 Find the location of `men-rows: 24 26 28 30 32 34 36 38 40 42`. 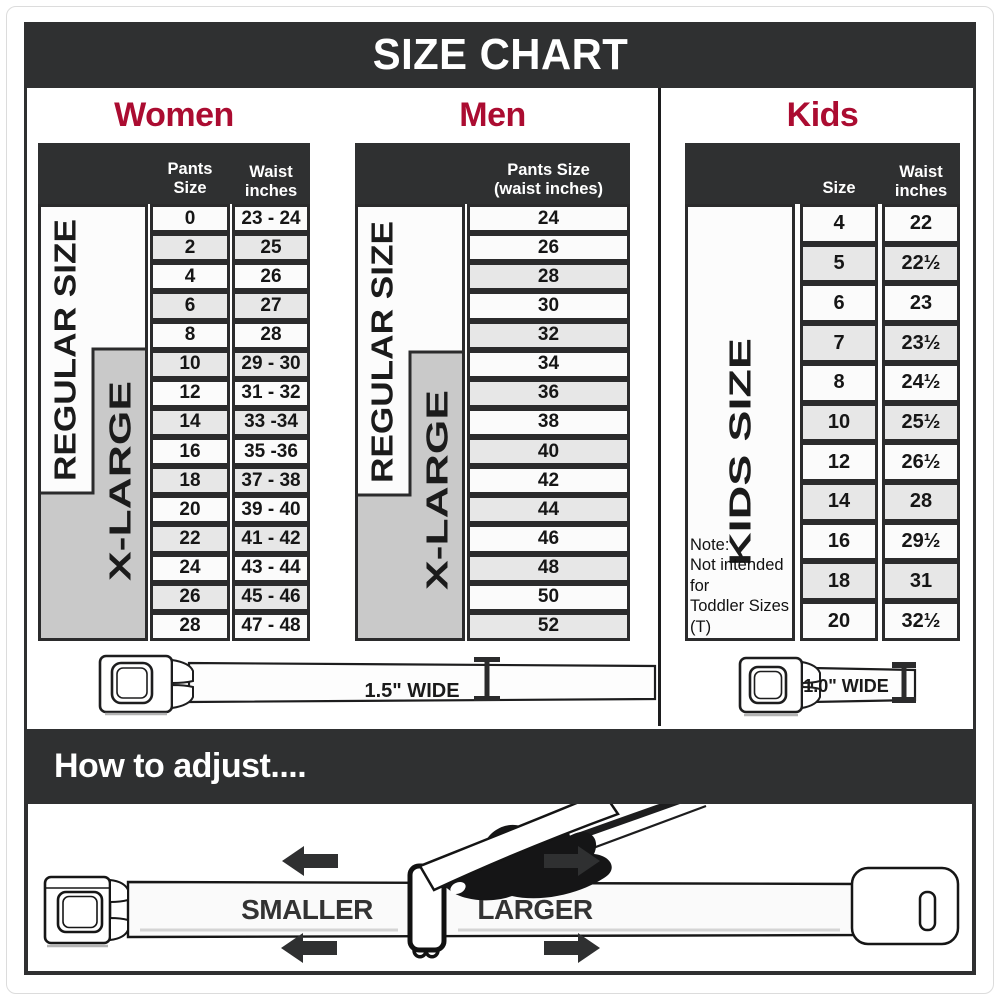

men-rows: 24 26 28 30 32 34 36 38 40 42 is located at coordinates (548, 422).